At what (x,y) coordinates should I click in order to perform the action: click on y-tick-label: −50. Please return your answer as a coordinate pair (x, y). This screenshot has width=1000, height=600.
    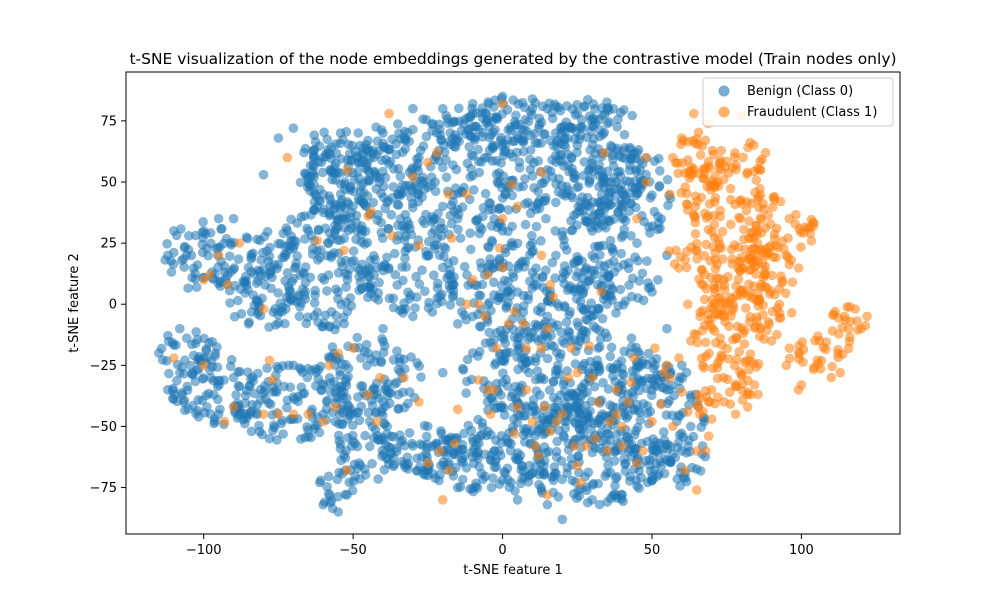
    Looking at the image, I should click on (103, 427).